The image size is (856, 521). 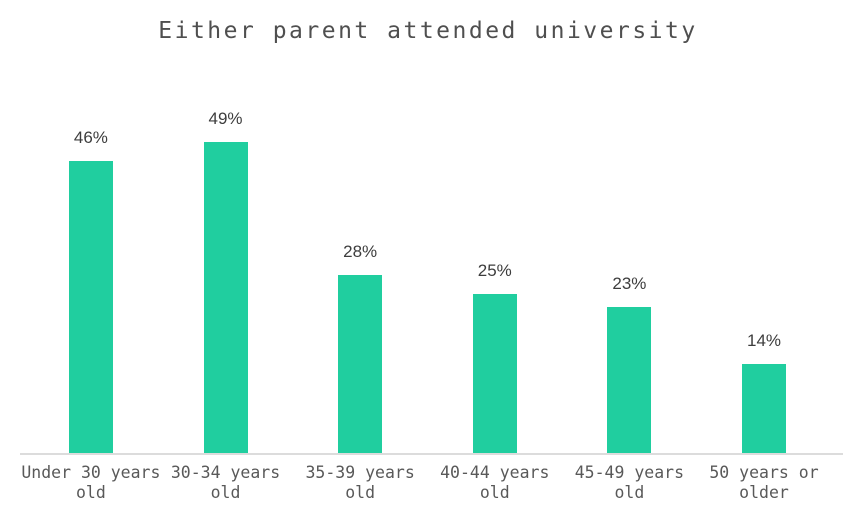 I want to click on x-axis-tick-label: 30-34 years old, so click(x=225, y=482).